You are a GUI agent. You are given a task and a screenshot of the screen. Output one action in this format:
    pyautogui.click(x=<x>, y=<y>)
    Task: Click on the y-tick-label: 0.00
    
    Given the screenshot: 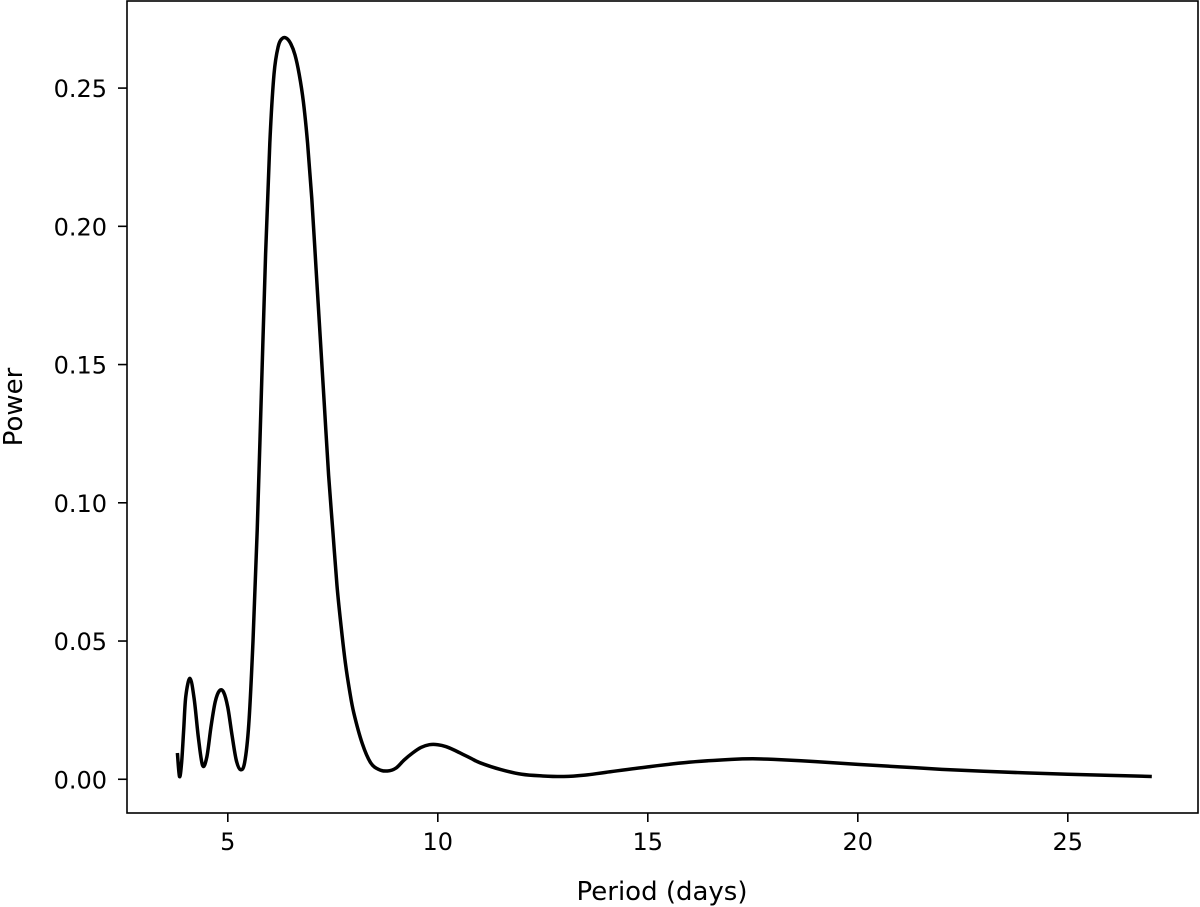 What is the action you would take?
    pyautogui.click(x=80, y=780)
    